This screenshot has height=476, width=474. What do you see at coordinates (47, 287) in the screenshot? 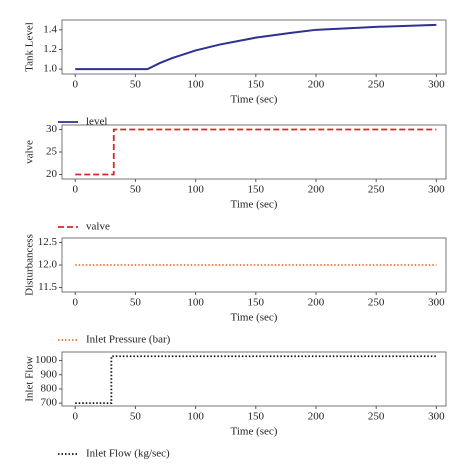
I see `y-tick-label: 11.5` at bounding box center [47, 287].